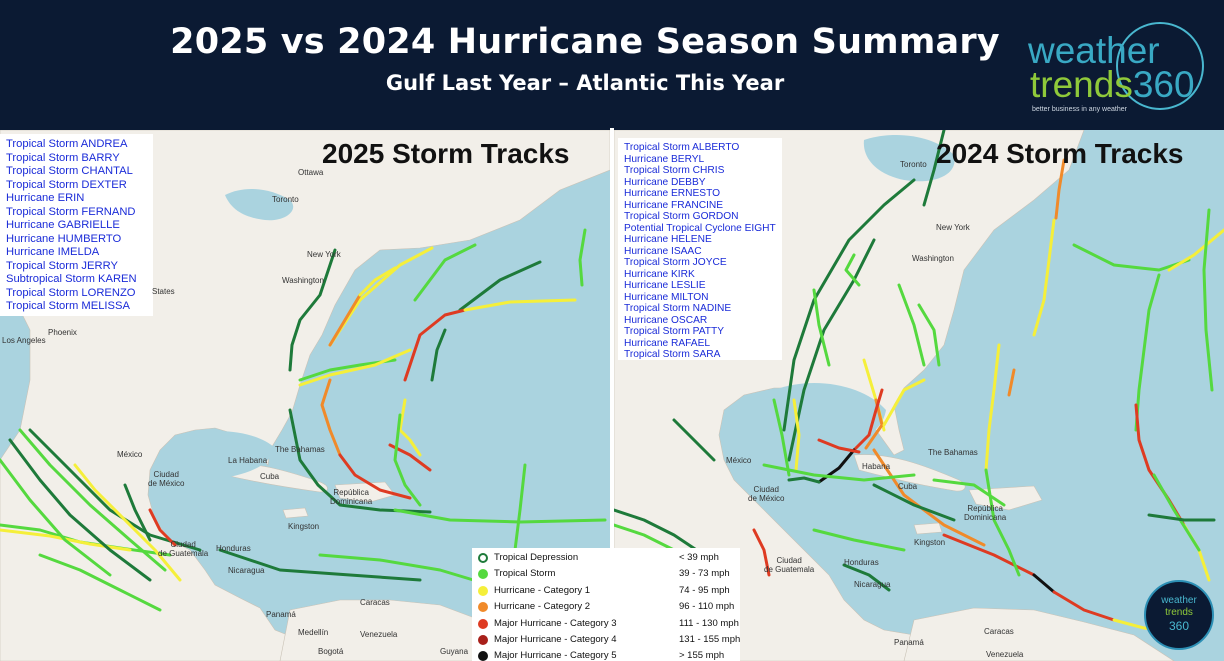 Image resolution: width=1224 pixels, height=661 pixels. Describe the element at coordinates (914, 502) in the screenshot. I see `track-2024-w` at that location.